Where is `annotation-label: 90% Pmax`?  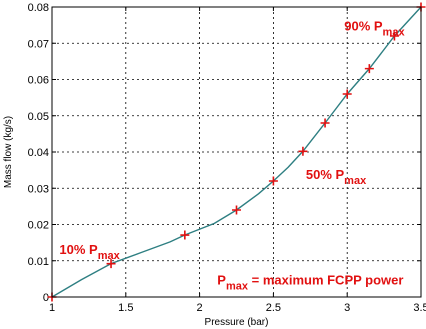
annotation-label: 90% Pmax is located at coordinates (374, 29).